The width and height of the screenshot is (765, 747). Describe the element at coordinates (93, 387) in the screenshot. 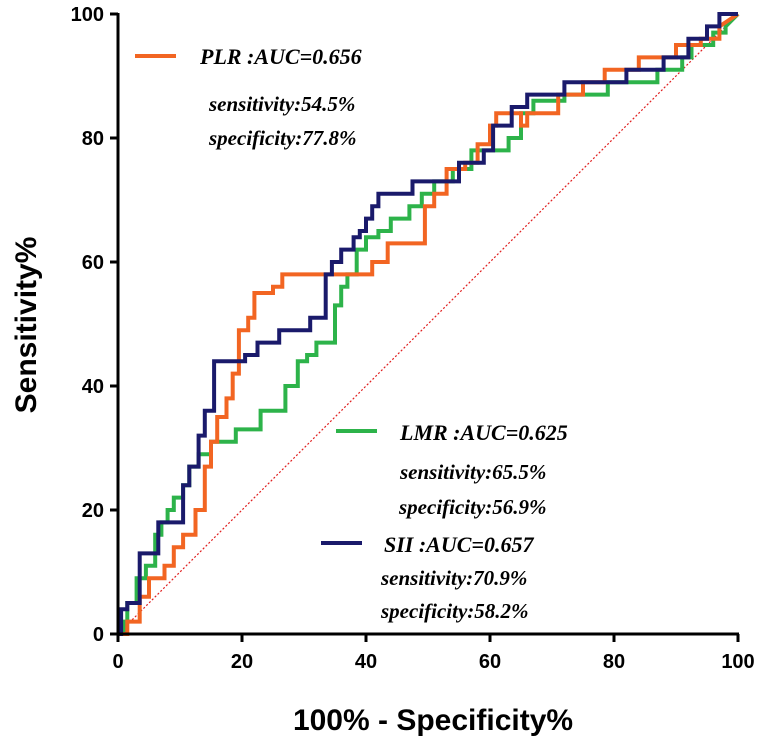

I see `y-tick-label: 40` at that location.